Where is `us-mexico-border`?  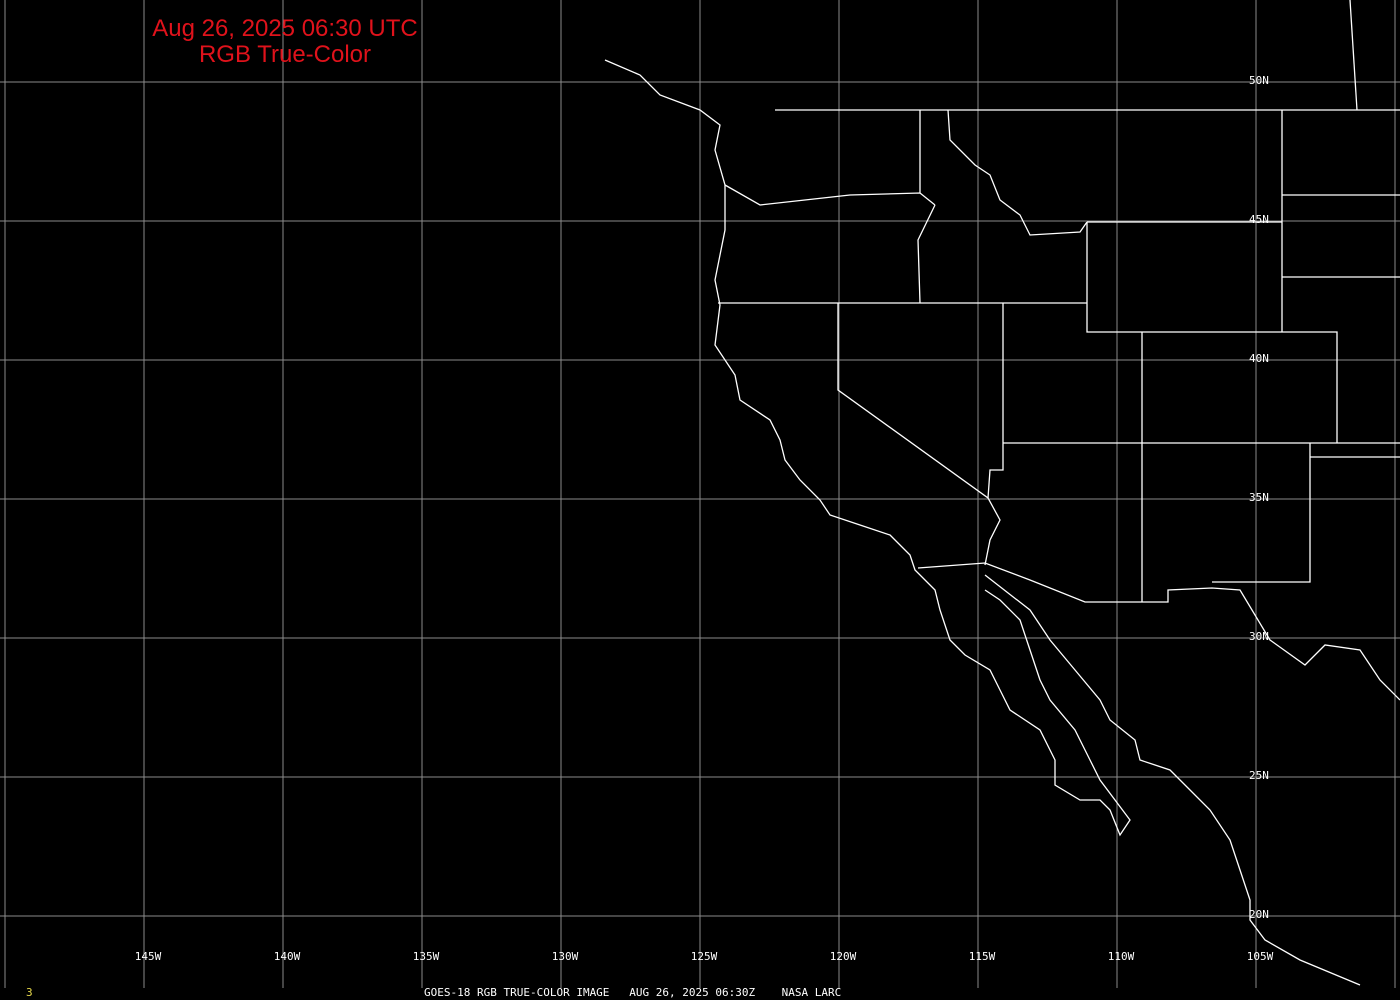
us-mexico-border is located at coordinates (1158, 631).